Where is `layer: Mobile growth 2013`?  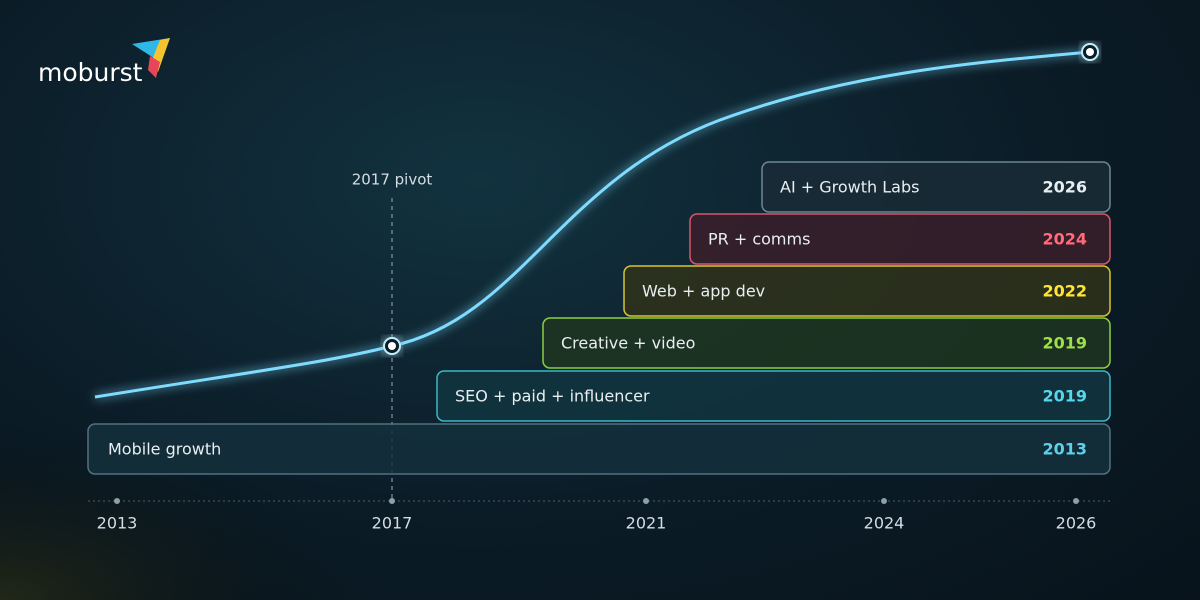
layer: Mobile growth 2013 is located at coordinates (599, 449).